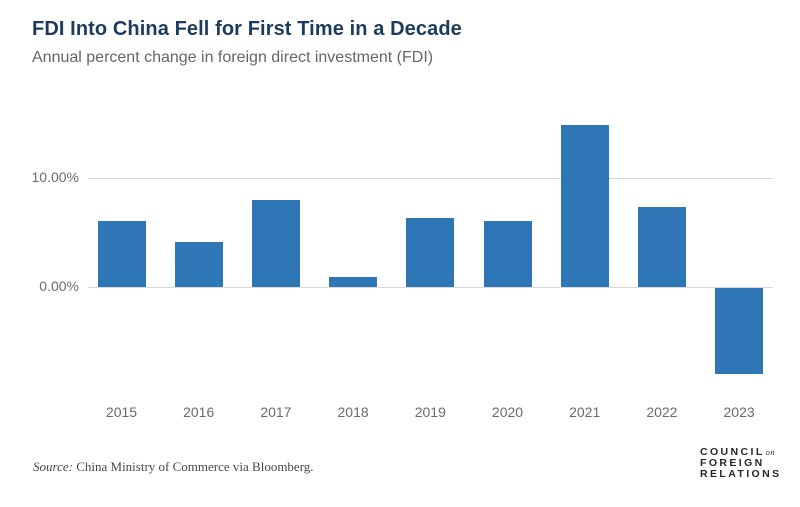 This screenshot has width=800, height=507. Describe the element at coordinates (121, 253) in the screenshot. I see `bar-2015` at that location.